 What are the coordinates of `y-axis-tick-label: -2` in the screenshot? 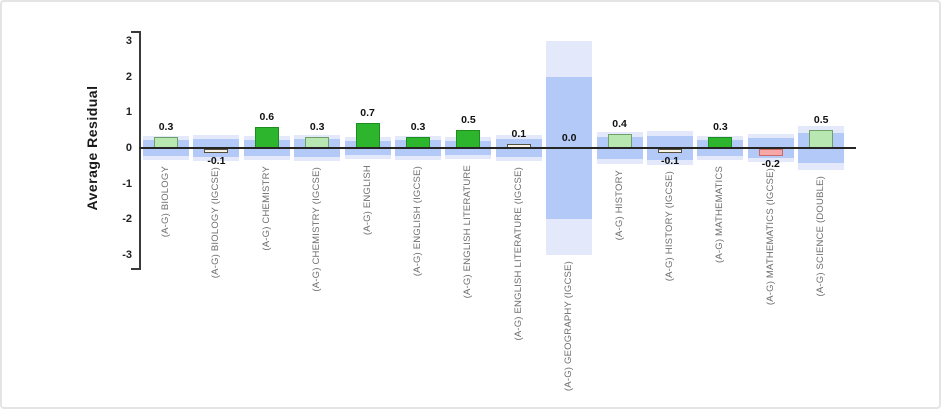 It's located at (127, 219).